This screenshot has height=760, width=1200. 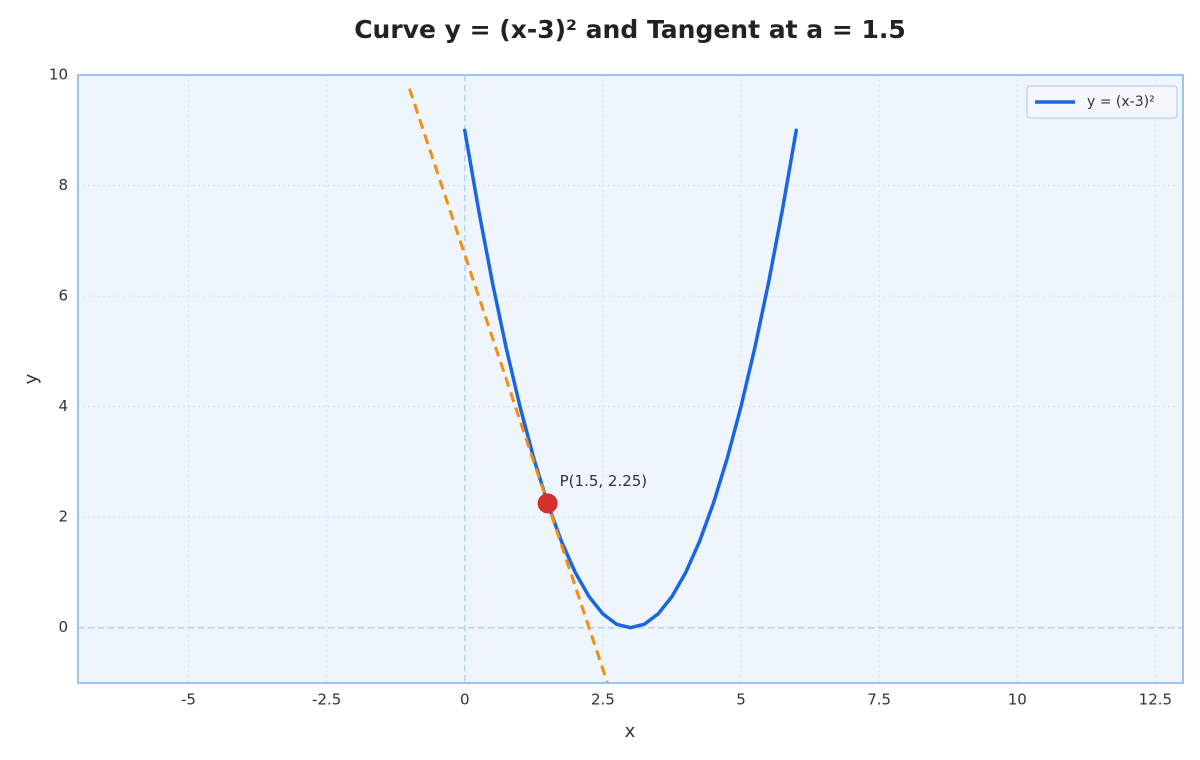 What do you see at coordinates (63, 517) in the screenshot?
I see `y-tick-label: 2` at bounding box center [63, 517].